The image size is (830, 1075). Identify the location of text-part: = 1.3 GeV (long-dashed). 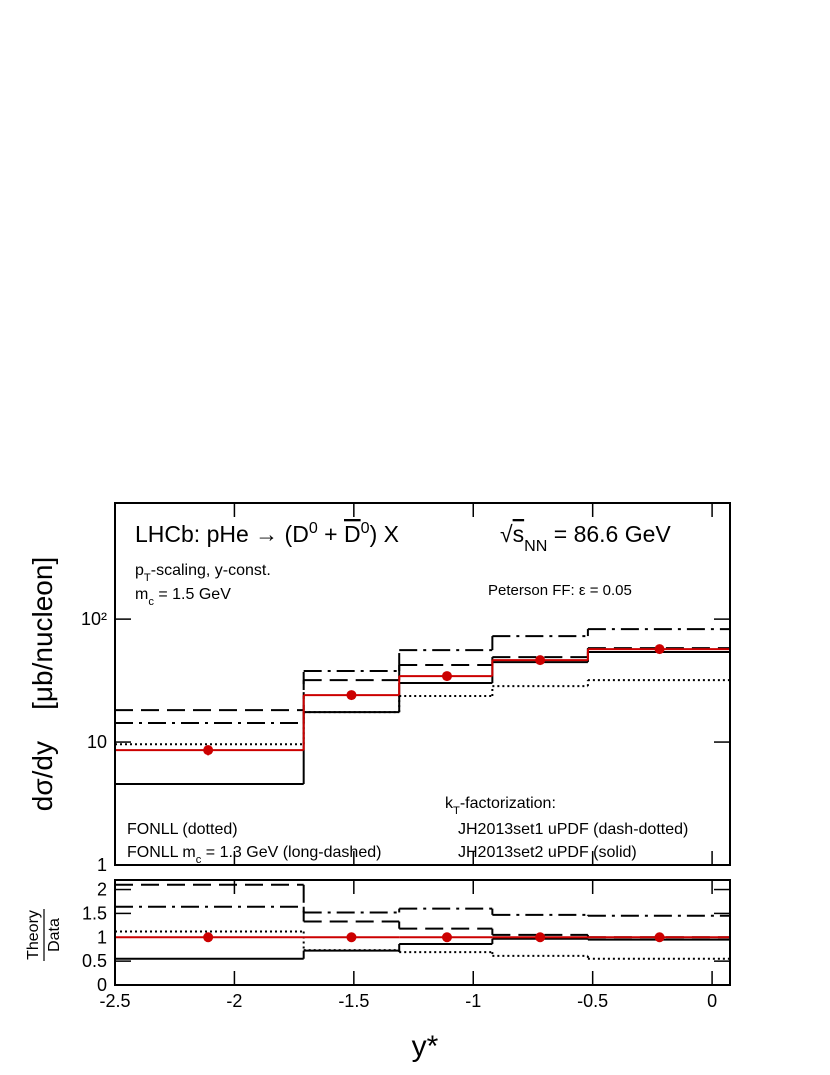
(291, 852).